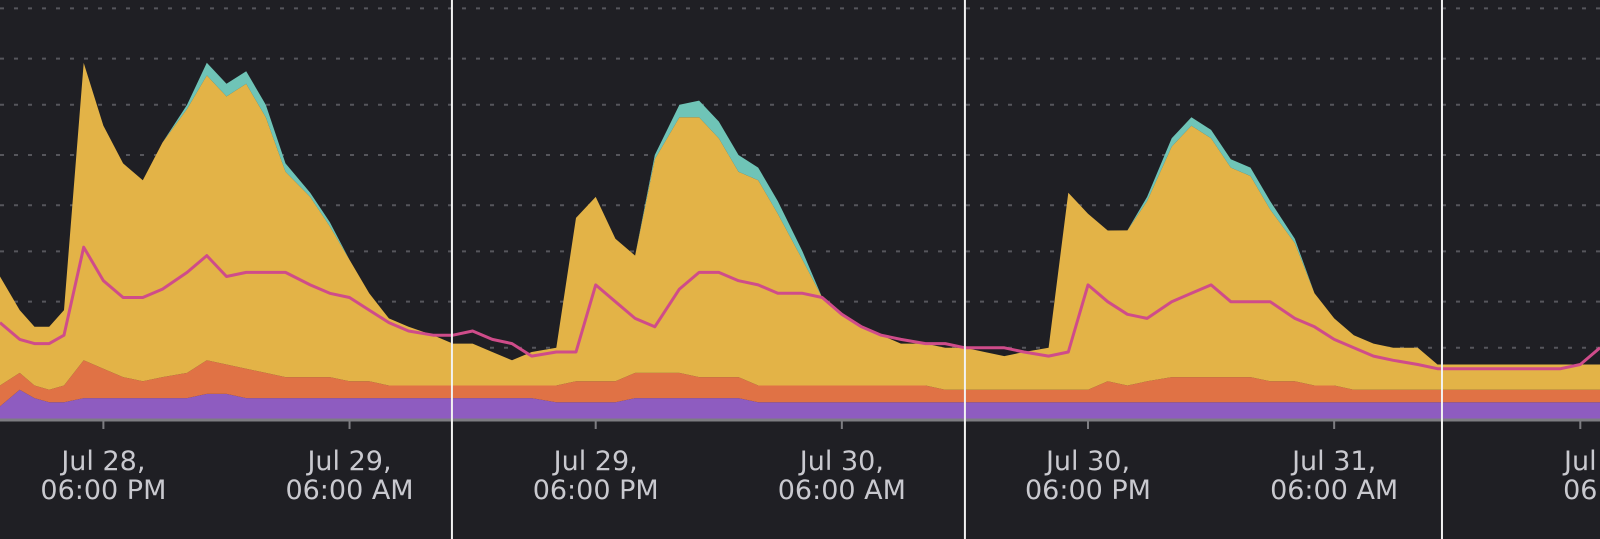 The width and height of the screenshot is (1600, 539). I want to click on x-tick-label-4-line-1: 06:00 PM, so click(1088, 490).